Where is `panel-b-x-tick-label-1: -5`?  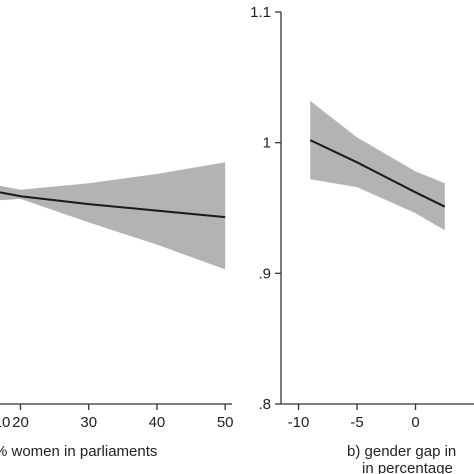 panel-b-x-tick-label-1: -5 is located at coordinates (356, 422).